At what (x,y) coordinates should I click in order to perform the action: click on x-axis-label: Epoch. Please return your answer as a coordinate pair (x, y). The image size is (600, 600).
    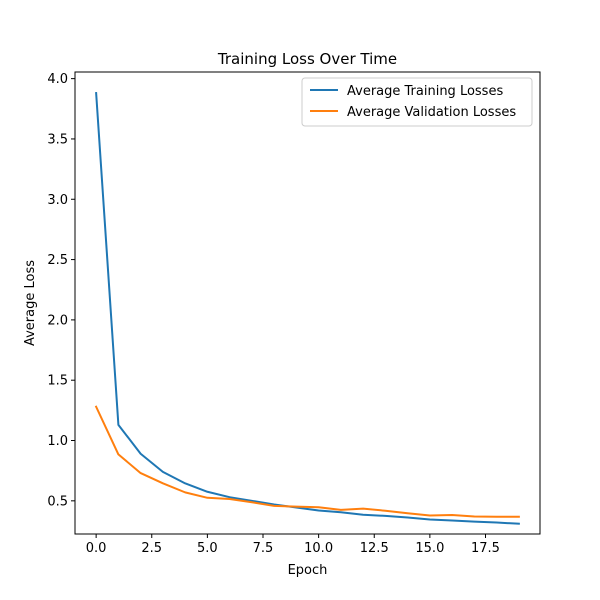
    Looking at the image, I should click on (308, 570).